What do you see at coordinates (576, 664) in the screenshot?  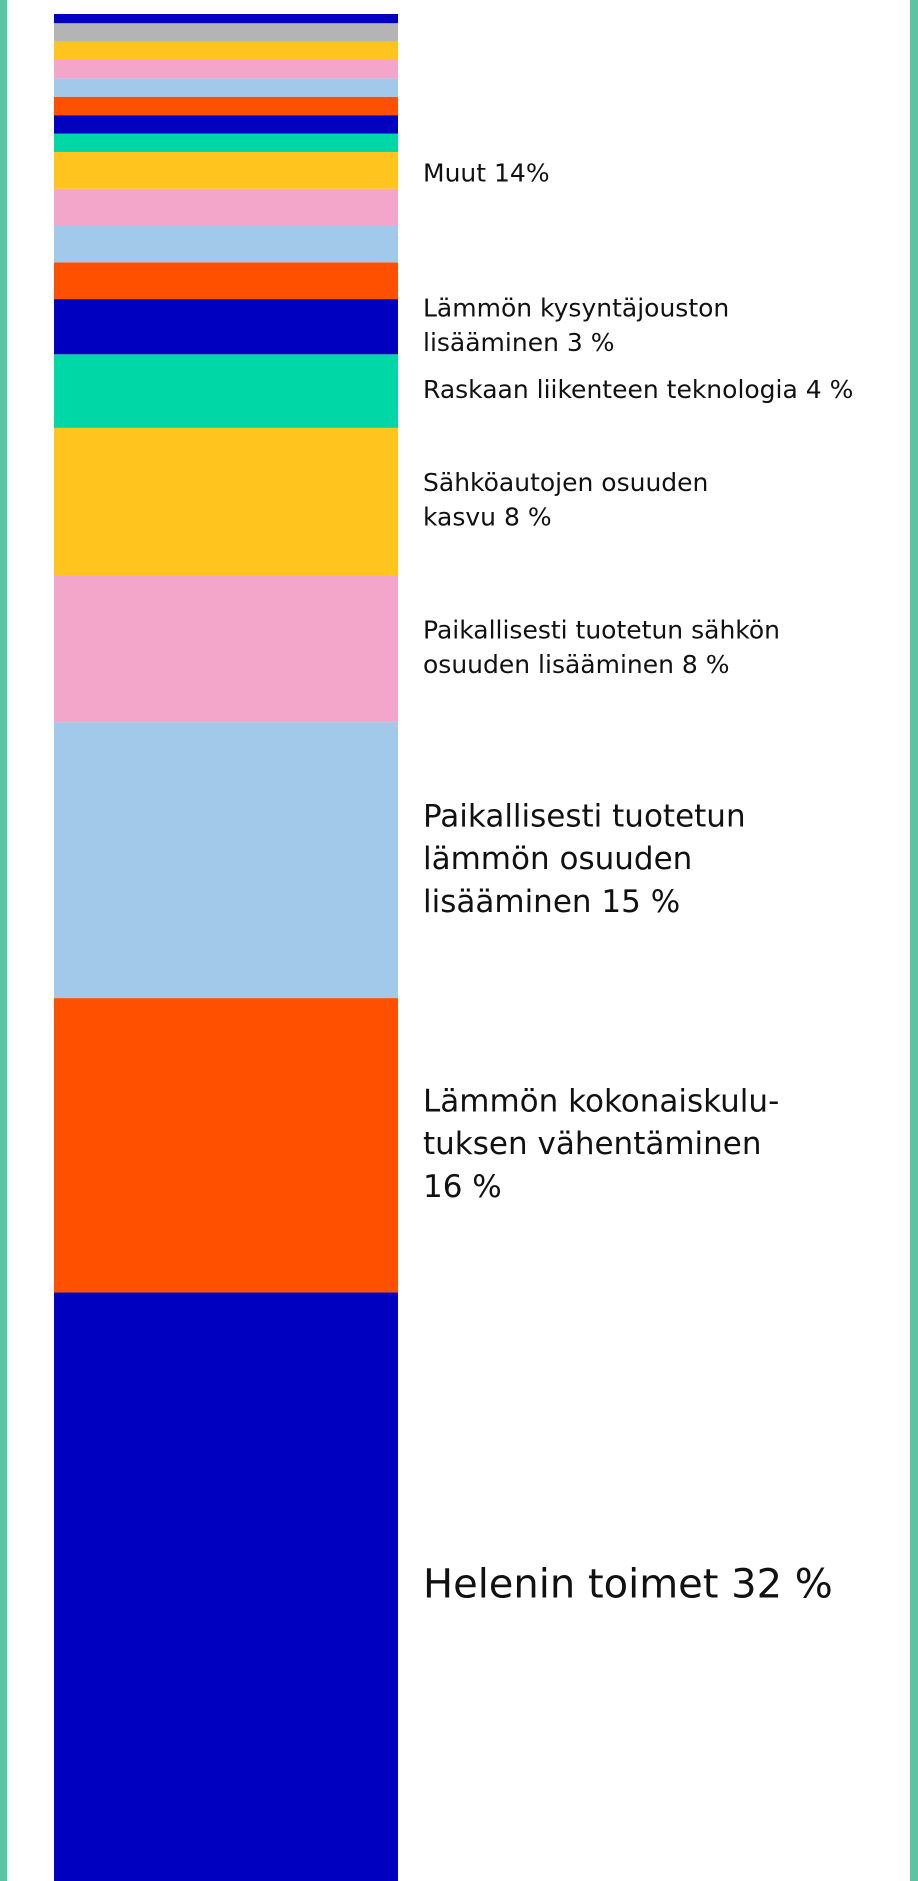 I see `label-line: osuuden lisääminen 8 %` at bounding box center [576, 664].